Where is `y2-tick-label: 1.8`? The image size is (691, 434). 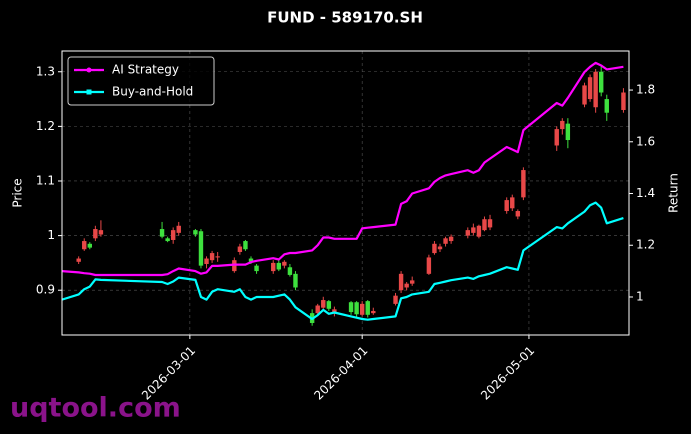 y2-tick-label: 1.8 is located at coordinates (645, 90).